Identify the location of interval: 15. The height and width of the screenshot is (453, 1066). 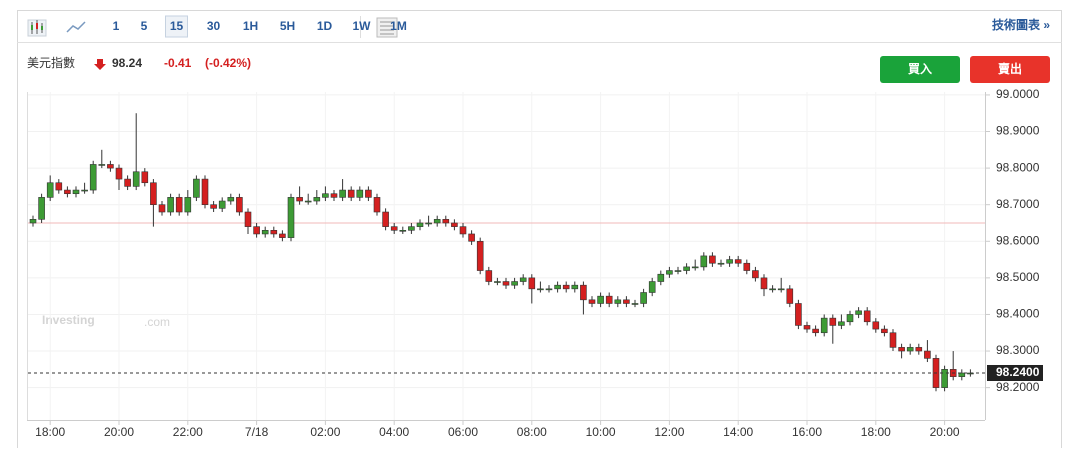
(177, 26).